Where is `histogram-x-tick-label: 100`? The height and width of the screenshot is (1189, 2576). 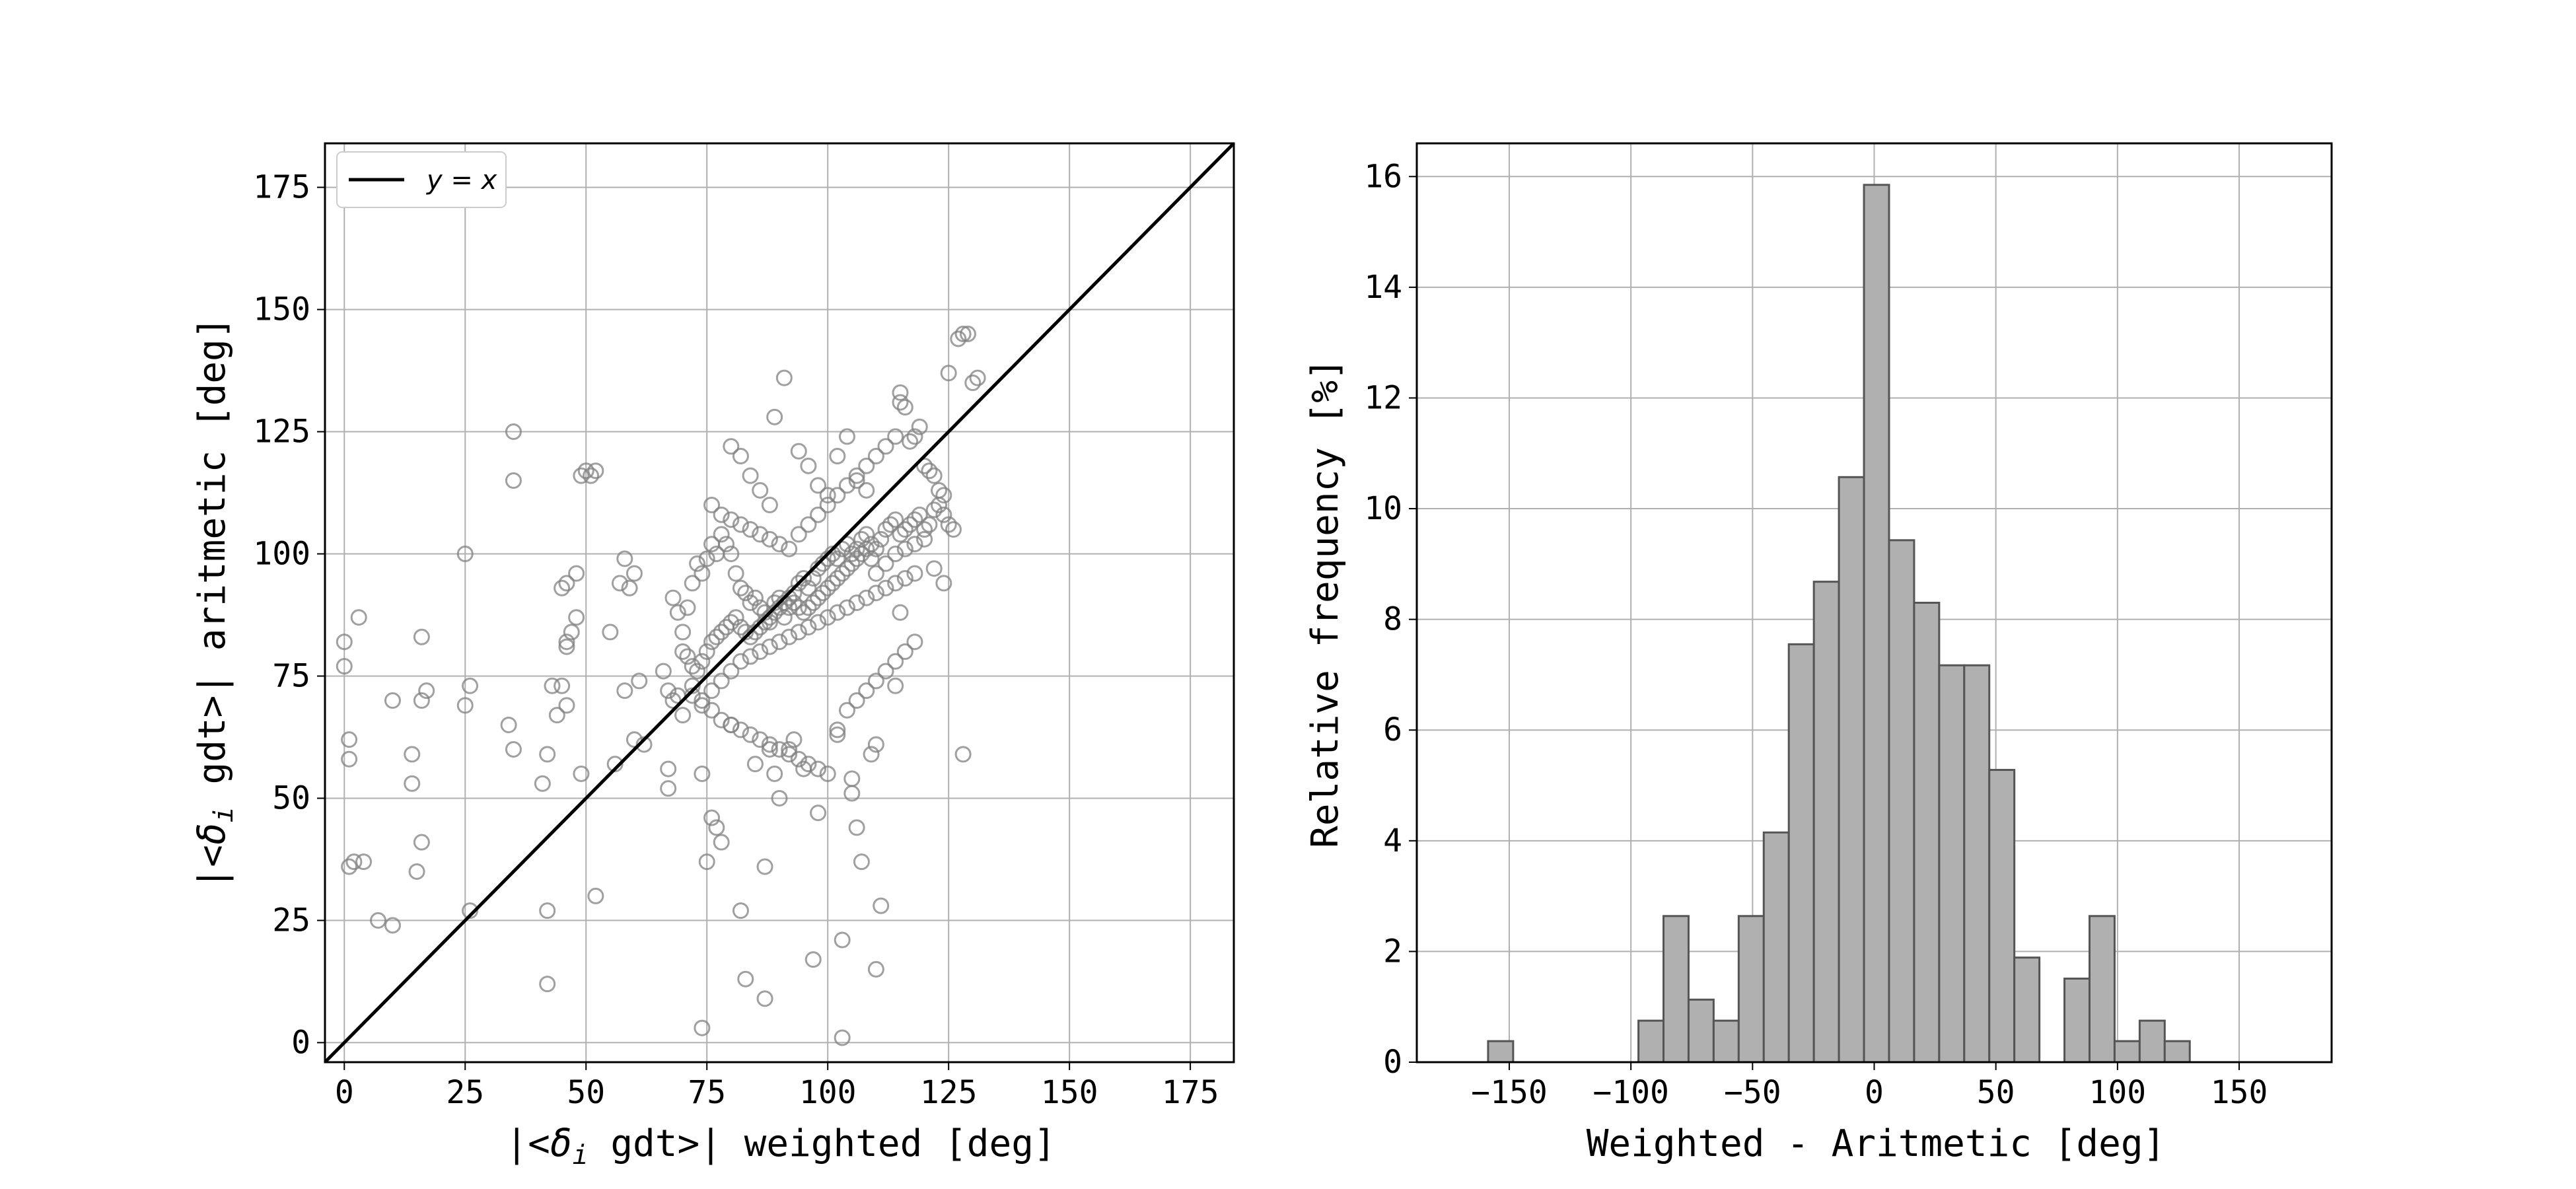 histogram-x-tick-label: 100 is located at coordinates (2118, 1092).